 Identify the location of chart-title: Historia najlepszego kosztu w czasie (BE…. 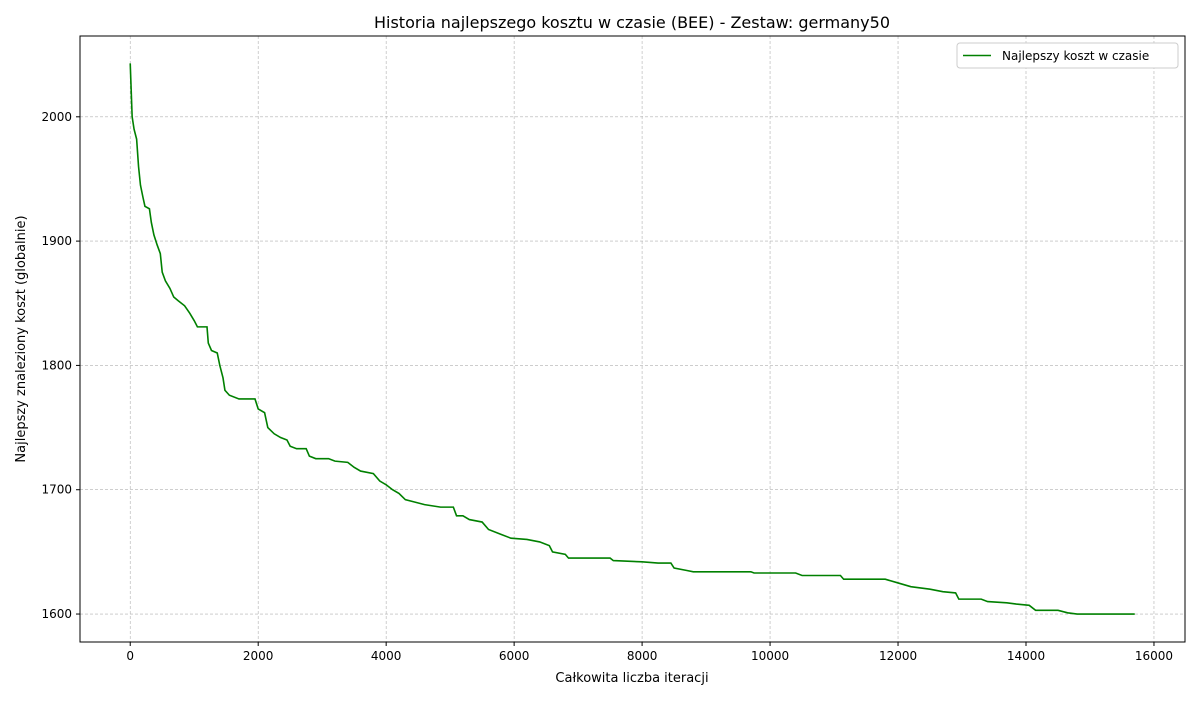
(632, 22).